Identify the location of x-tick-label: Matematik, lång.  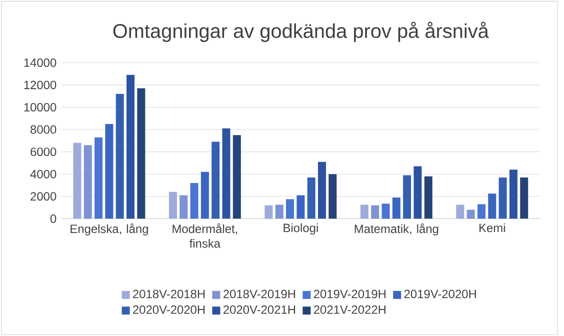
(396, 229).